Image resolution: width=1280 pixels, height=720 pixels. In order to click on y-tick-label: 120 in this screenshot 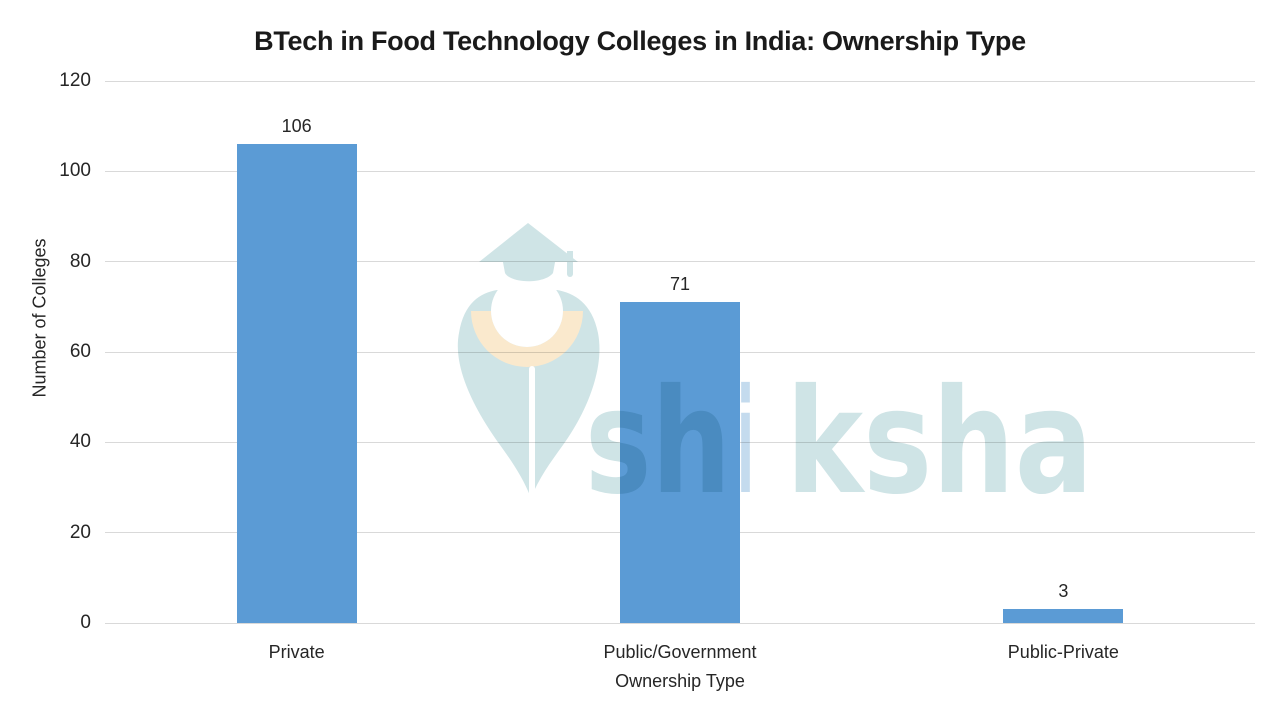, I will do `click(75, 80)`.